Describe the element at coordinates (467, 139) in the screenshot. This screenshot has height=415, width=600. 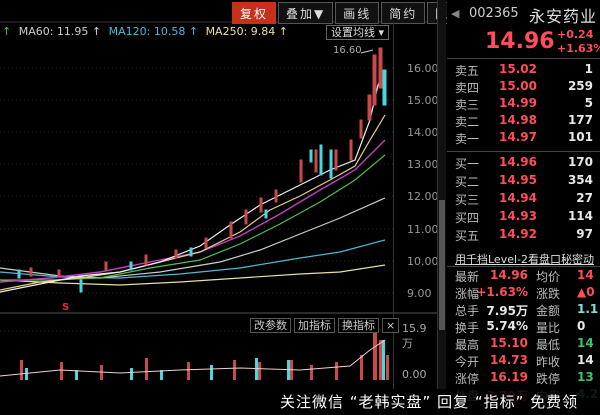
I see `ask-label: 卖一` at that location.